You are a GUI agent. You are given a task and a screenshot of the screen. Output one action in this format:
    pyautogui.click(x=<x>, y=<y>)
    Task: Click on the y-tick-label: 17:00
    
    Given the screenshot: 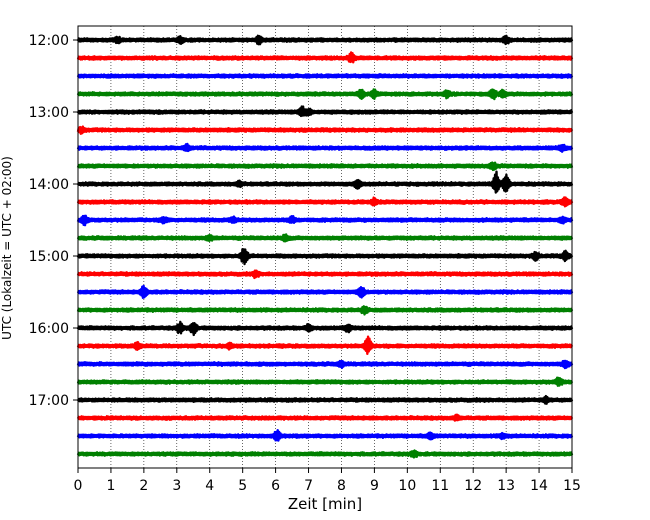 What is the action you would take?
    pyautogui.click(x=49, y=401)
    